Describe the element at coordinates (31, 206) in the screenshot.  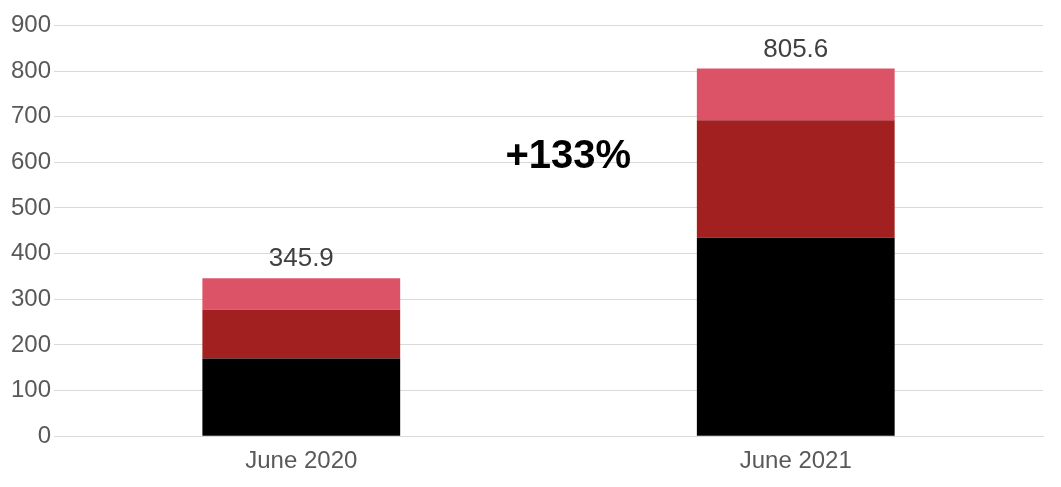
I see `y-tick-label: 500` at that location.